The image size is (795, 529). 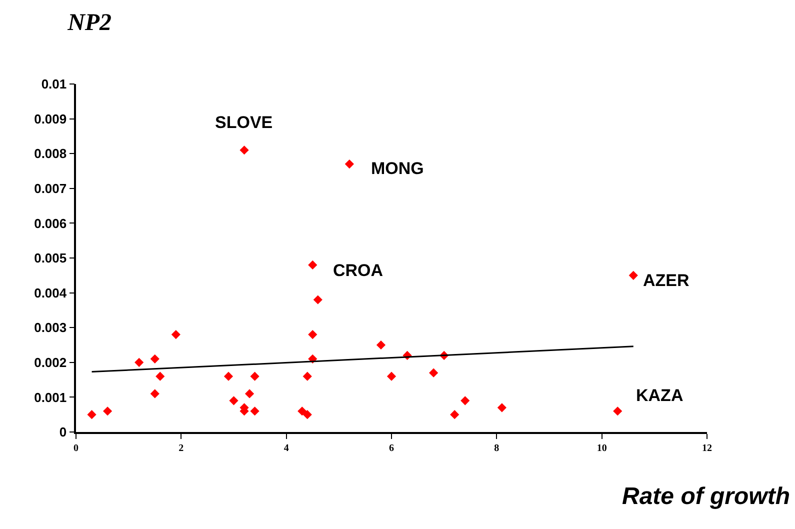 I want to click on y-tick-label: 0.006, so click(x=50, y=223).